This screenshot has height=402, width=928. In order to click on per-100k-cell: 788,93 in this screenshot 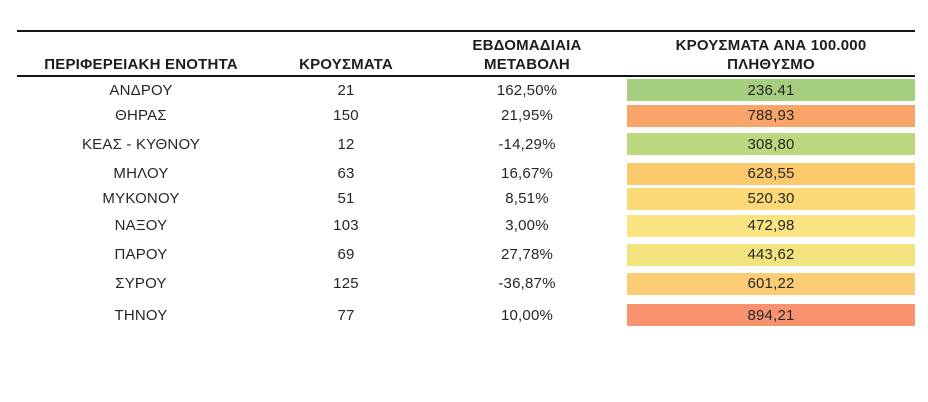, I will do `click(771, 115)`.